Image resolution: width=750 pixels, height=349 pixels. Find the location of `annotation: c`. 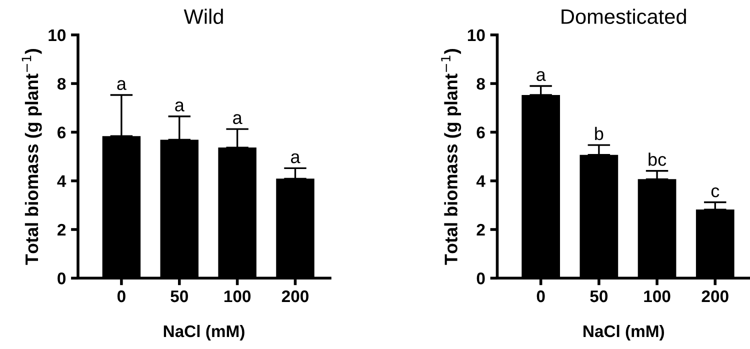

annotation: c is located at coordinates (715, 192).